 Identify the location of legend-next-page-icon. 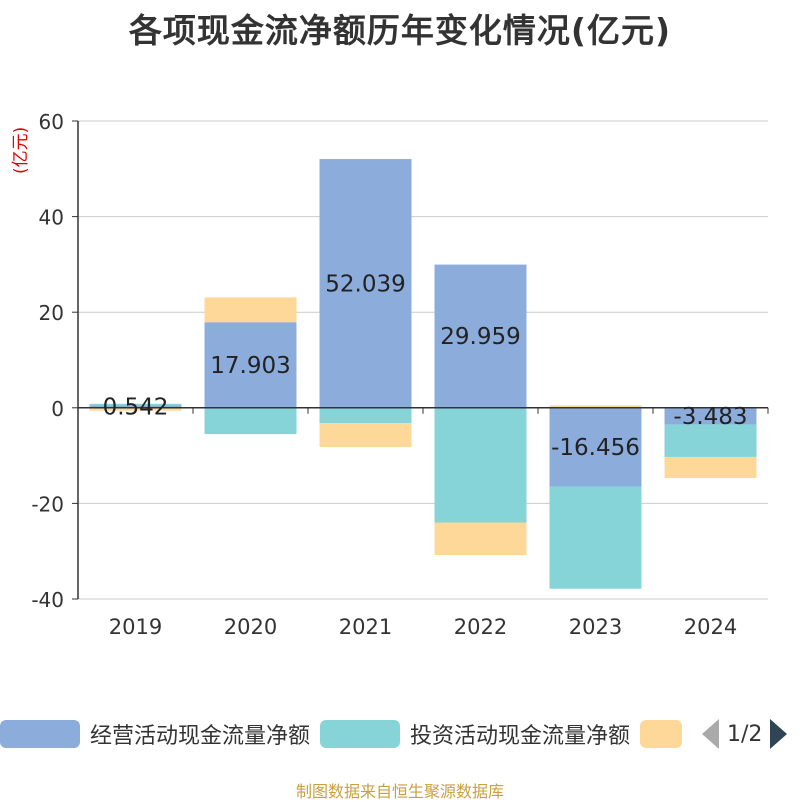
(779, 734).